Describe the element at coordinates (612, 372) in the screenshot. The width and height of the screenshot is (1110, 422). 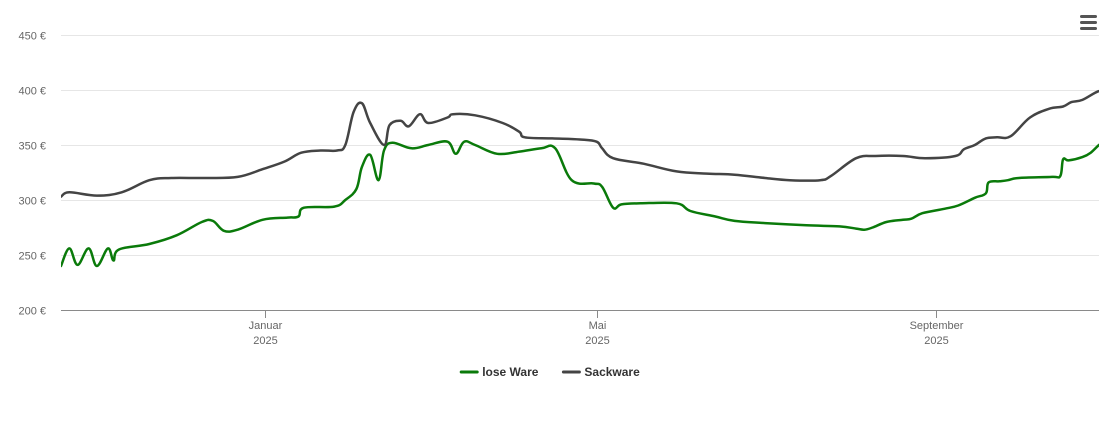
I see `legend-label: Sackware` at that location.